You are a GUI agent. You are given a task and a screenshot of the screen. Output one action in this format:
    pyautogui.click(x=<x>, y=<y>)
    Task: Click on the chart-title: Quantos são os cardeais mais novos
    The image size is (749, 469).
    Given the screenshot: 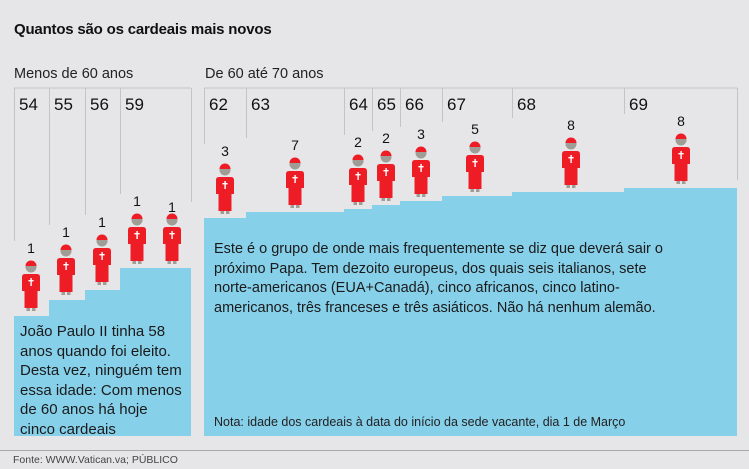 What is the action you would take?
    pyautogui.click(x=143, y=29)
    